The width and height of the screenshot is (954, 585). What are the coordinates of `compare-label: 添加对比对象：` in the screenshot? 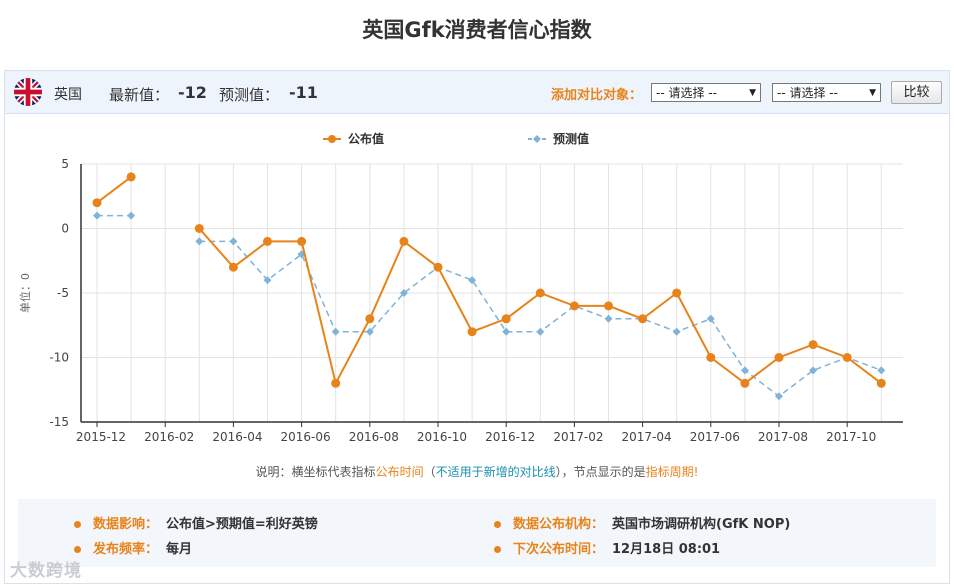 It's located at (597, 95).